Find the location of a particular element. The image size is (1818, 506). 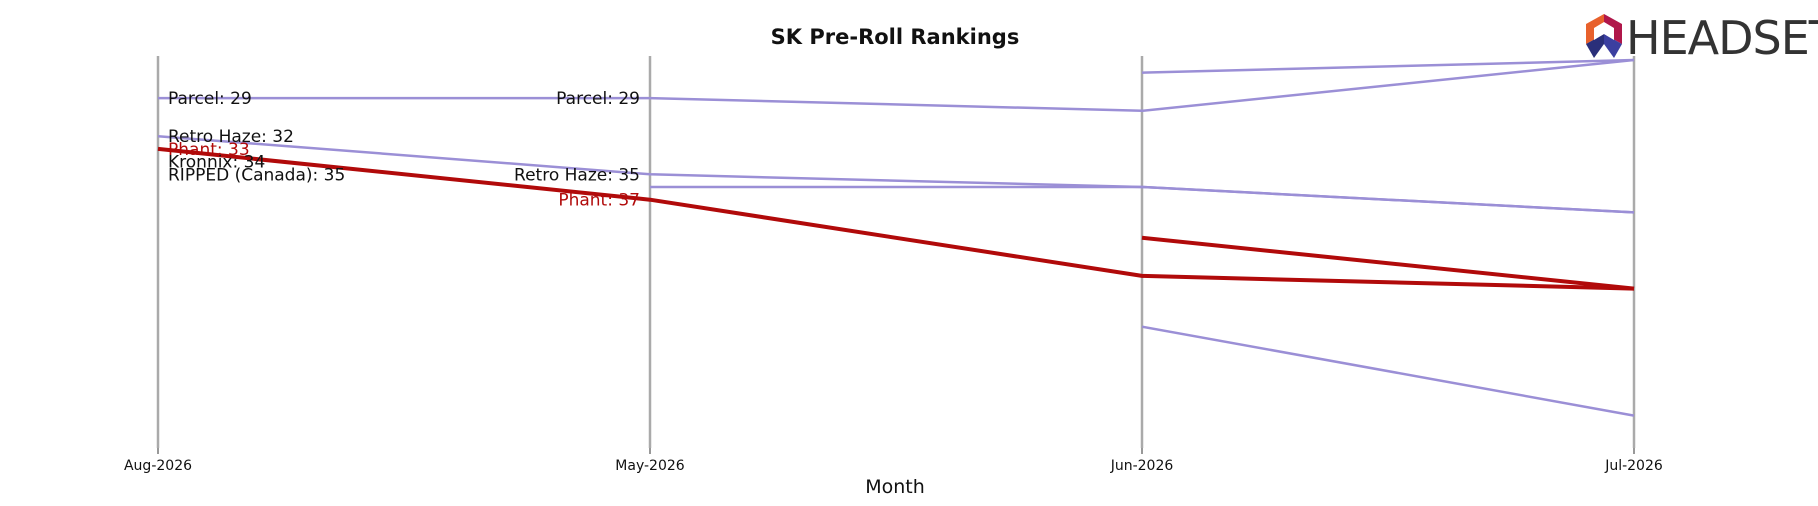

tick-label-3: Jul-2026 is located at coordinates (1633, 466).